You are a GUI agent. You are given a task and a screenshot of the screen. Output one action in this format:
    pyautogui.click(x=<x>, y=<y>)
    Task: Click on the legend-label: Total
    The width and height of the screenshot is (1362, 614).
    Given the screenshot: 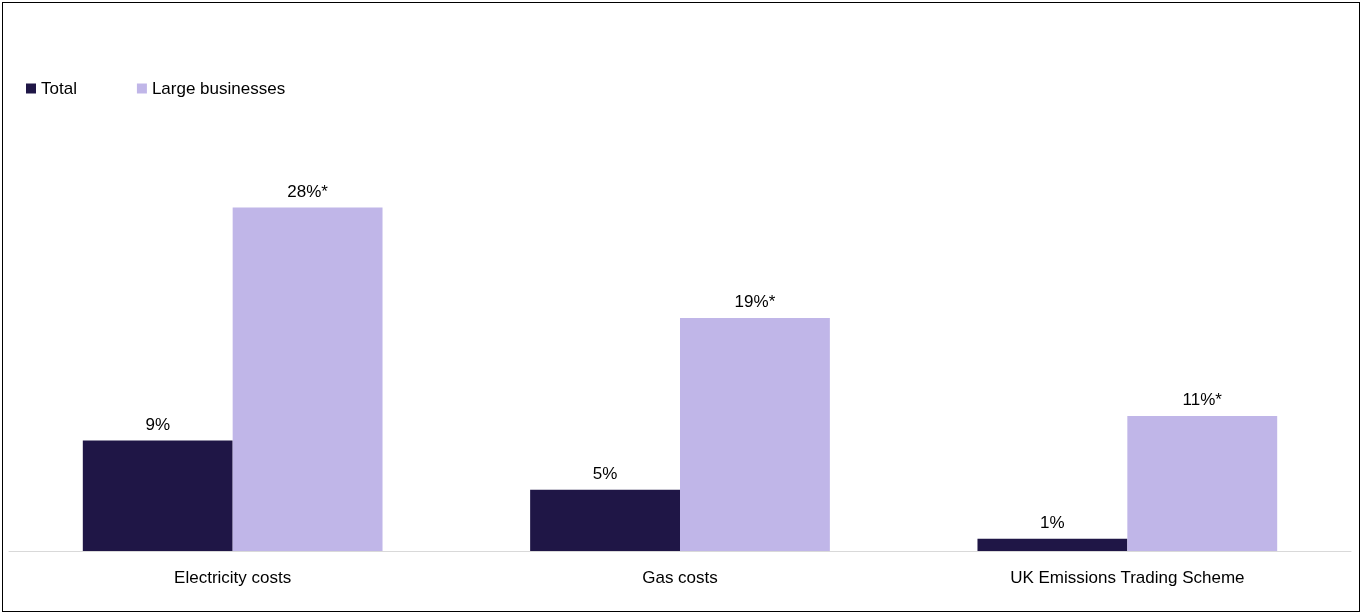 What is the action you would take?
    pyautogui.click(x=59, y=88)
    